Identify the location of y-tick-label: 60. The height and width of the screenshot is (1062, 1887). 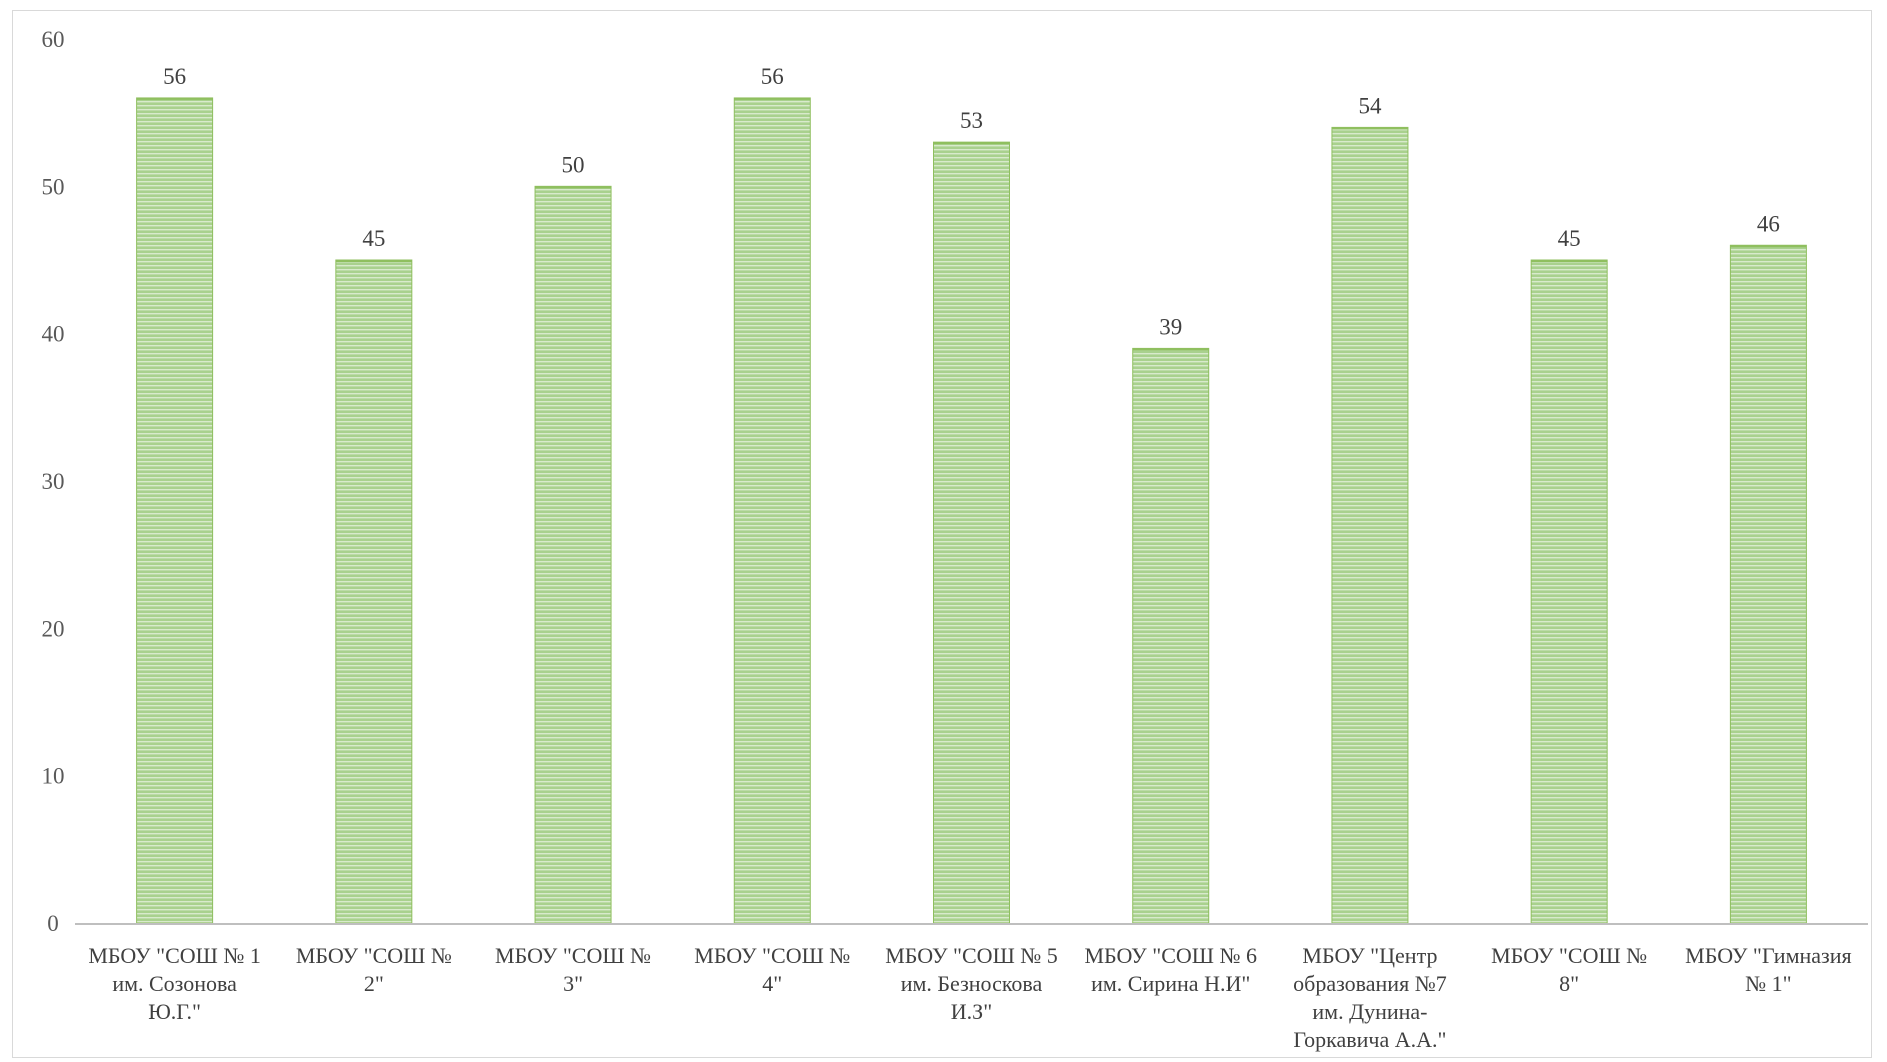
(53, 39).